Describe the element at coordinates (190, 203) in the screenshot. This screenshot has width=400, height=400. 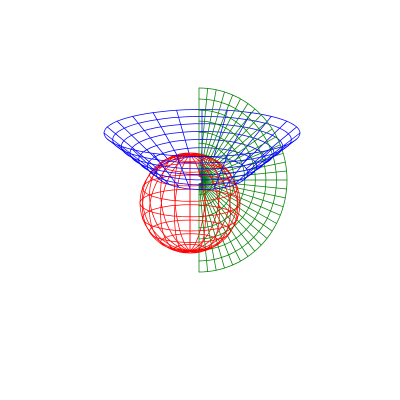
I see `sphere-front-wires` at that location.